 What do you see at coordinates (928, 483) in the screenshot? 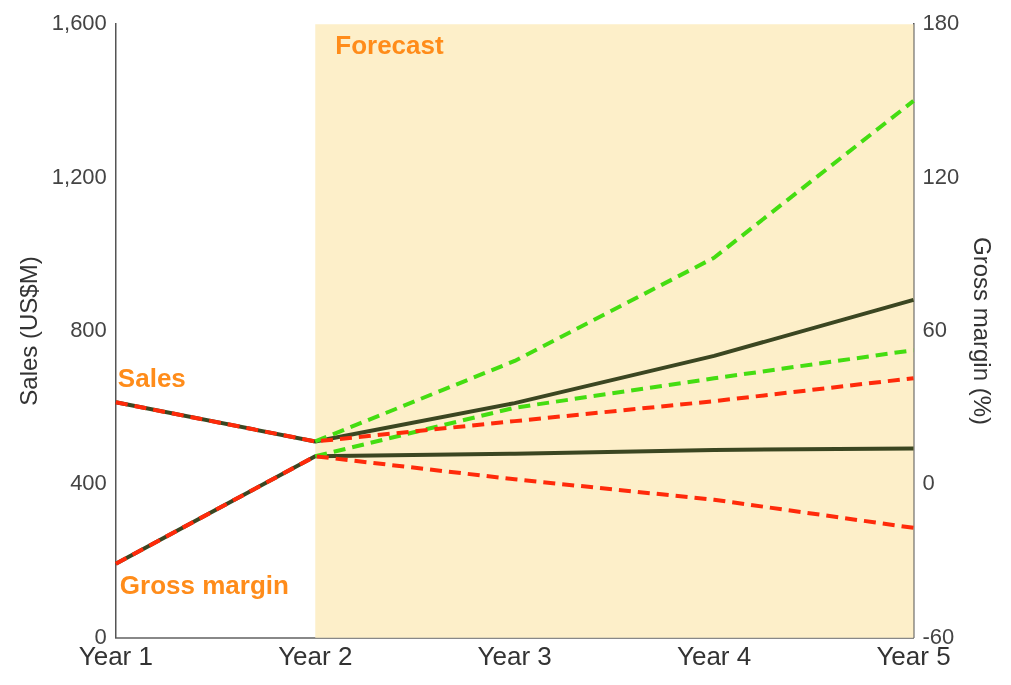
I see `y2-tick-label: 0` at bounding box center [928, 483].